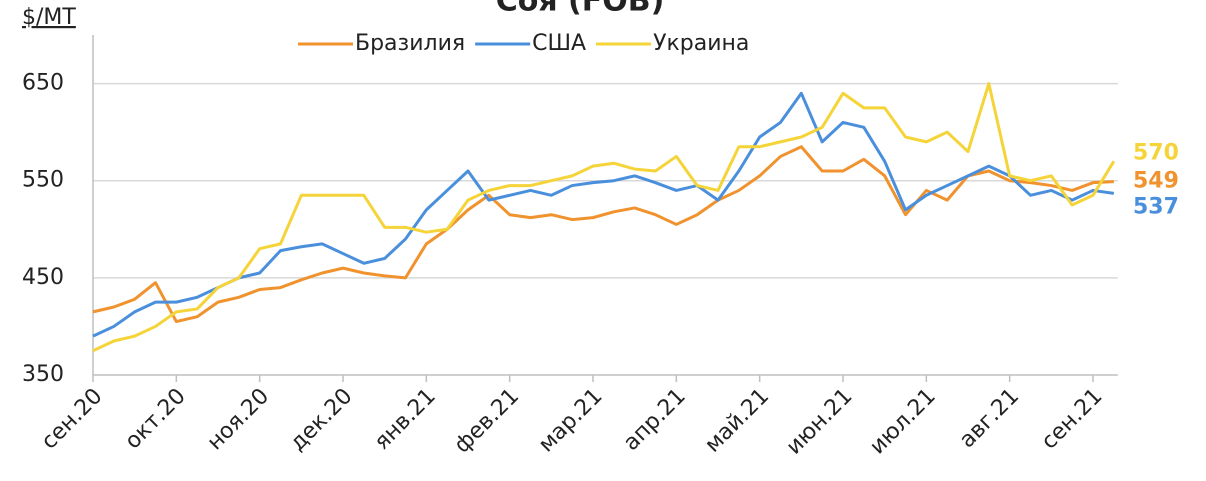 This screenshot has height=481, width=1206. I want to click on y-tick-label: 550, so click(43, 180).